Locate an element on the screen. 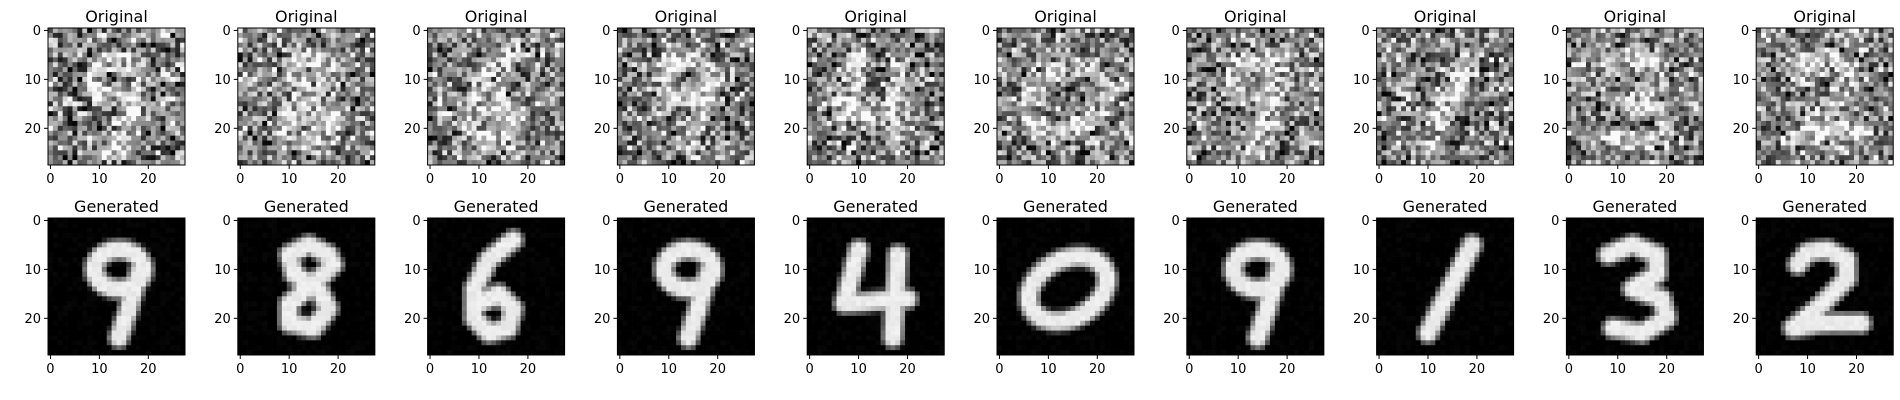  original-panel-8: Original 0 10 20 0 10 20 is located at coordinates (1434, 97).